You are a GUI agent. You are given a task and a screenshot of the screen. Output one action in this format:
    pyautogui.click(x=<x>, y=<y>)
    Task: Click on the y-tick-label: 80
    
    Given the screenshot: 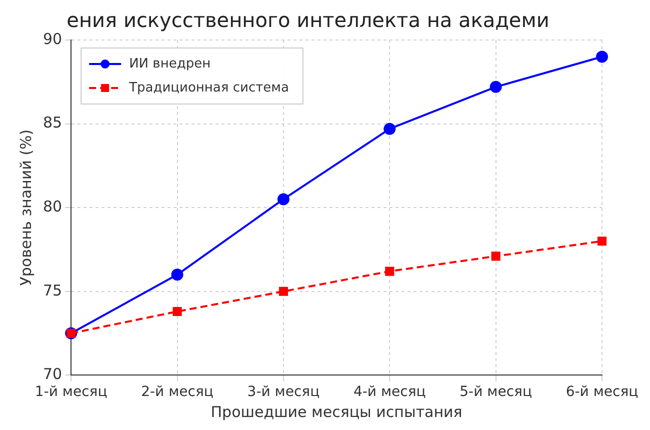 What is the action you would take?
    pyautogui.click(x=52, y=206)
    